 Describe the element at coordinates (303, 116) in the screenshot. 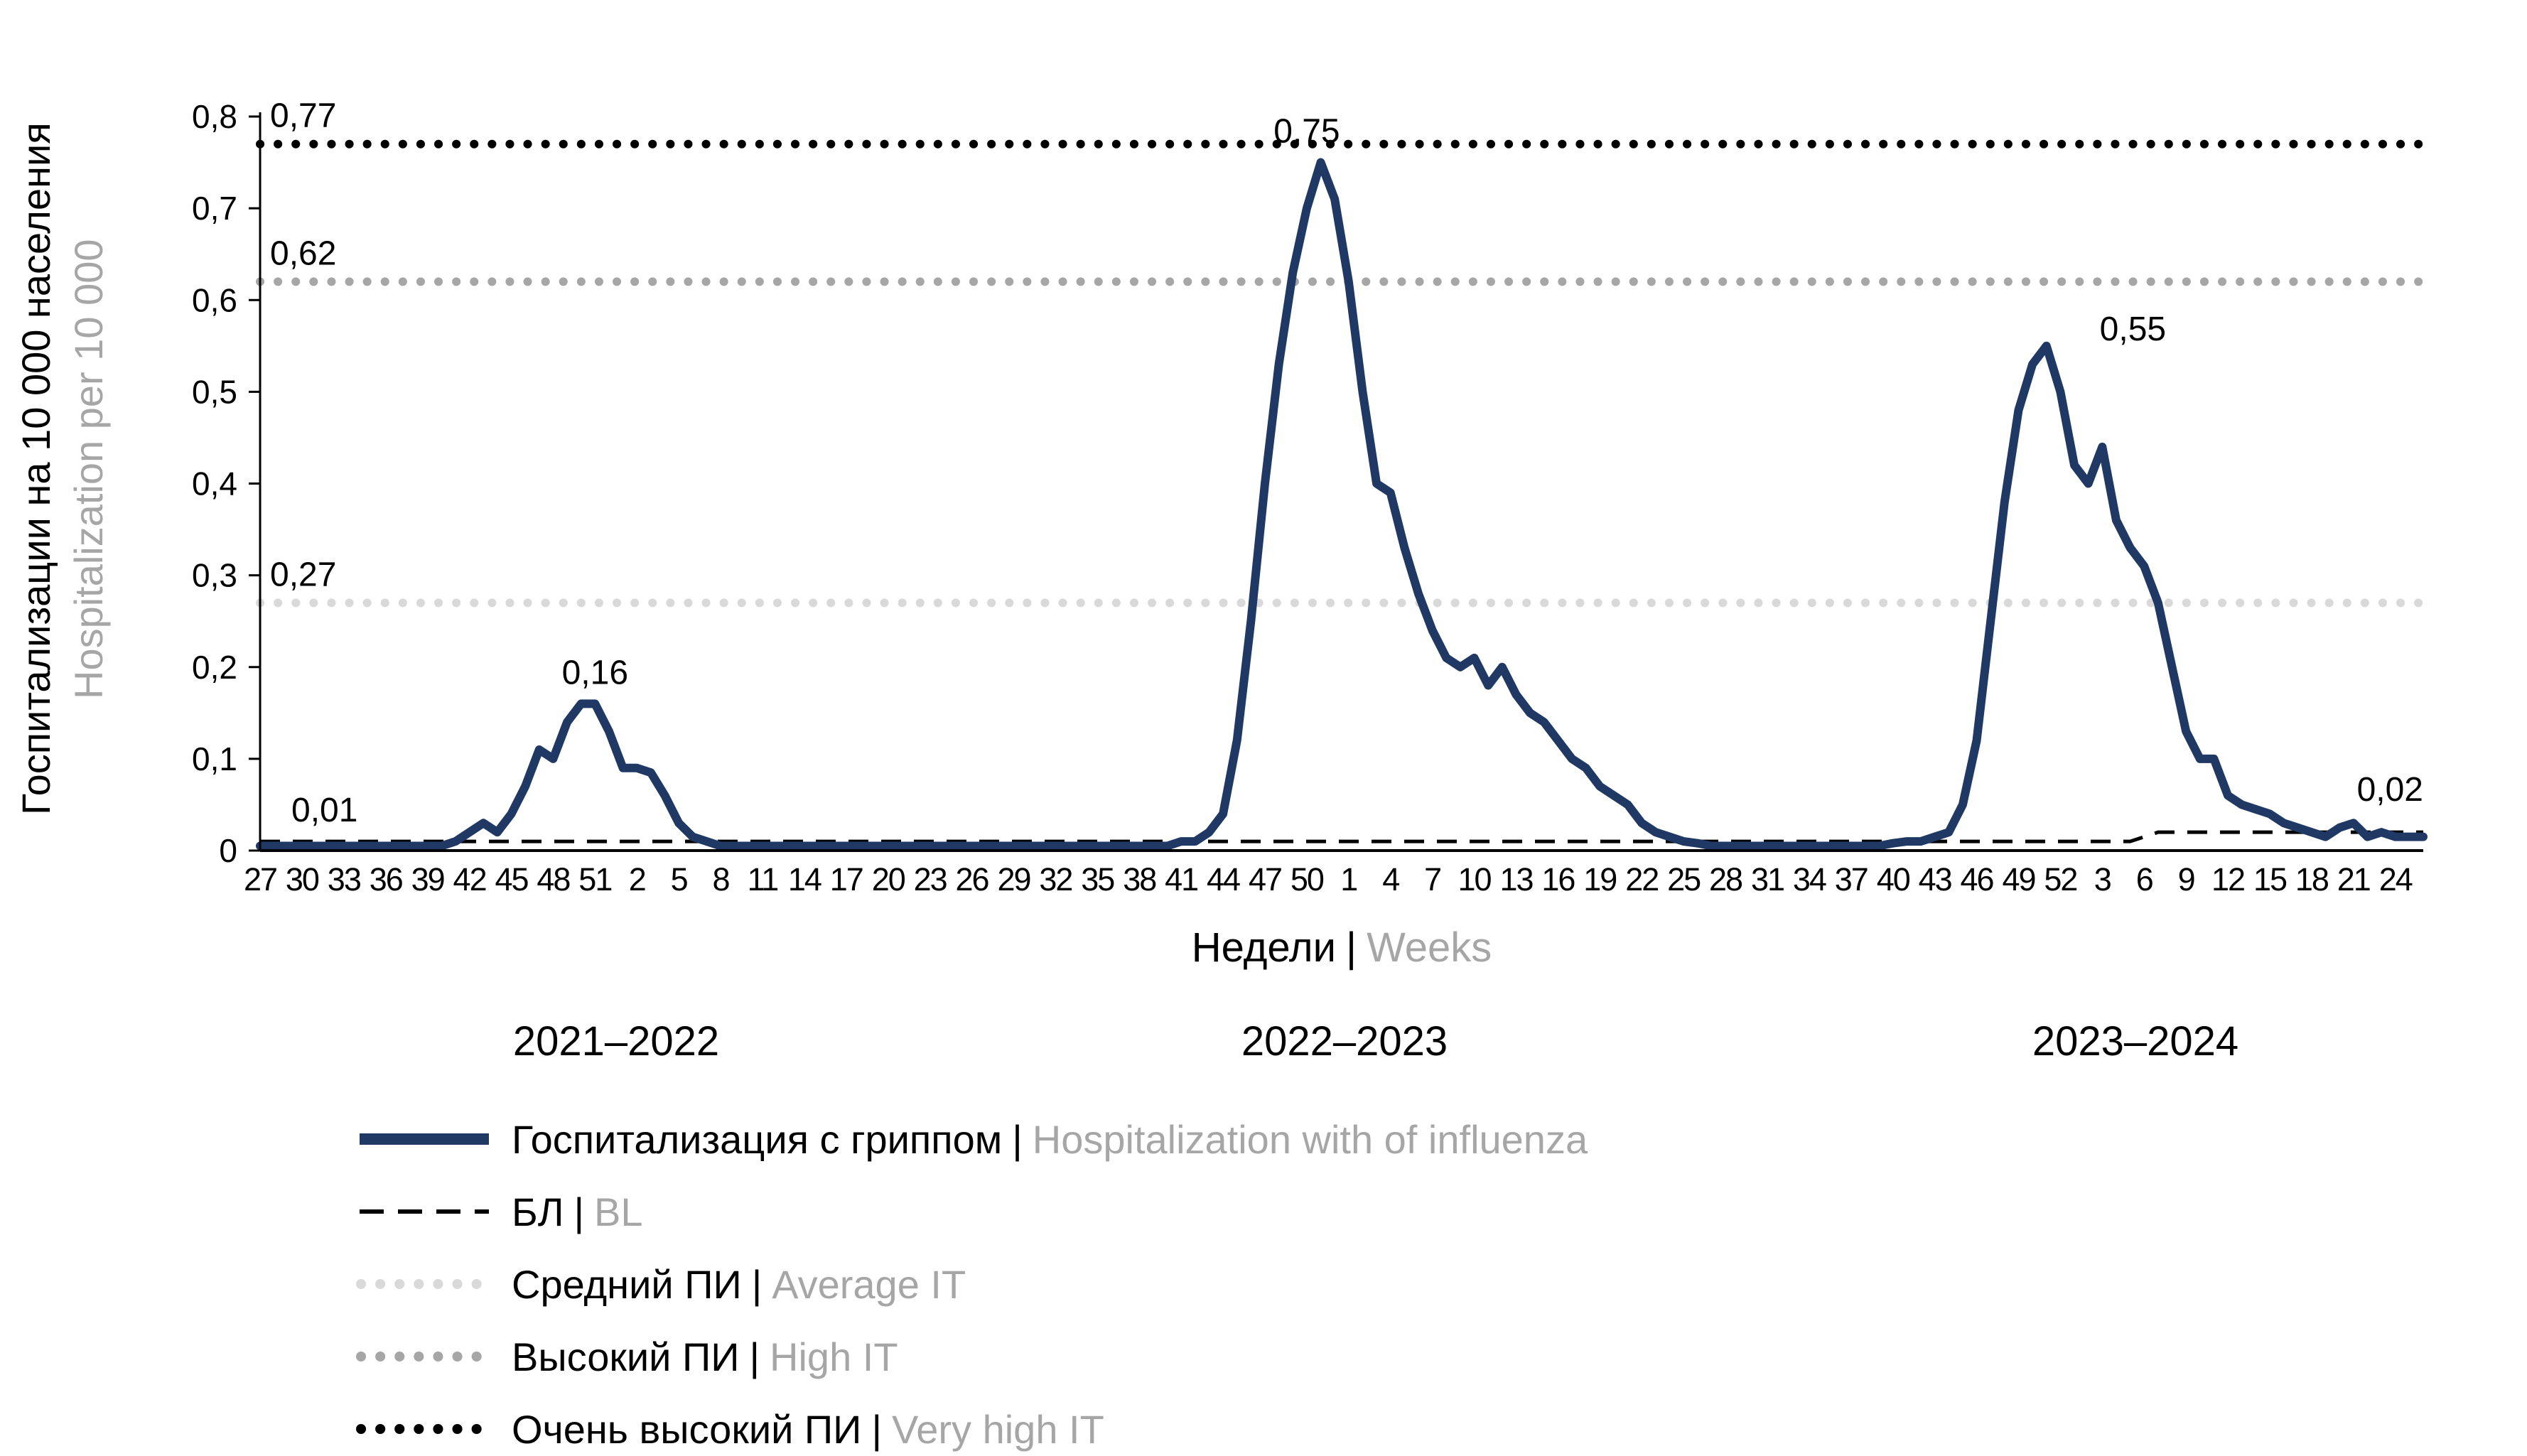

I see `data-label-0: 0,77` at that location.